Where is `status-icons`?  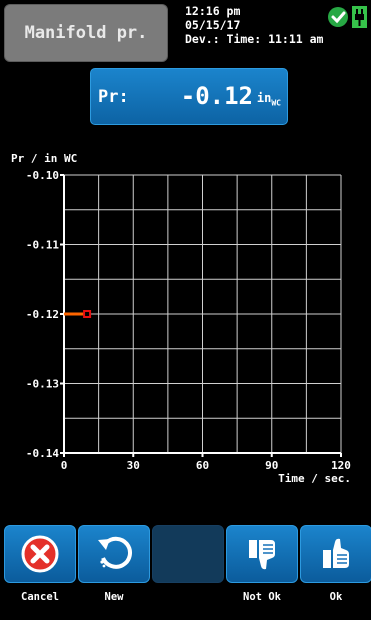
status-icons is located at coordinates (348, 17).